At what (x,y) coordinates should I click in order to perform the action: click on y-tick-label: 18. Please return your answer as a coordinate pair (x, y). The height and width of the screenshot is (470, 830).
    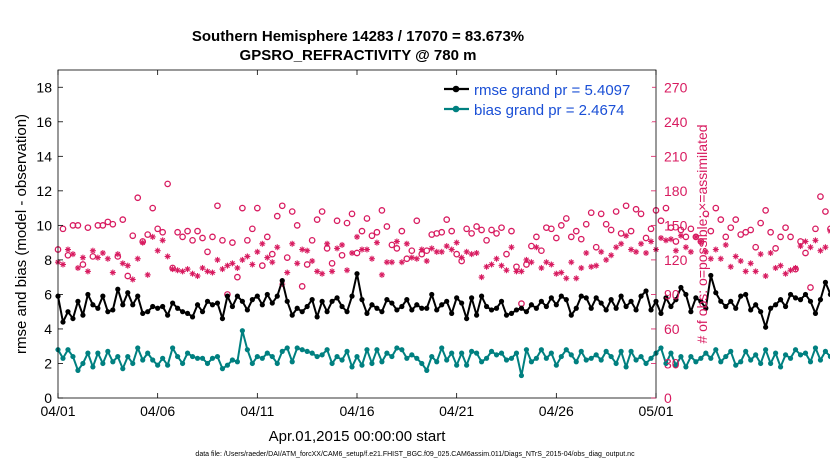
    Looking at the image, I should click on (44, 87).